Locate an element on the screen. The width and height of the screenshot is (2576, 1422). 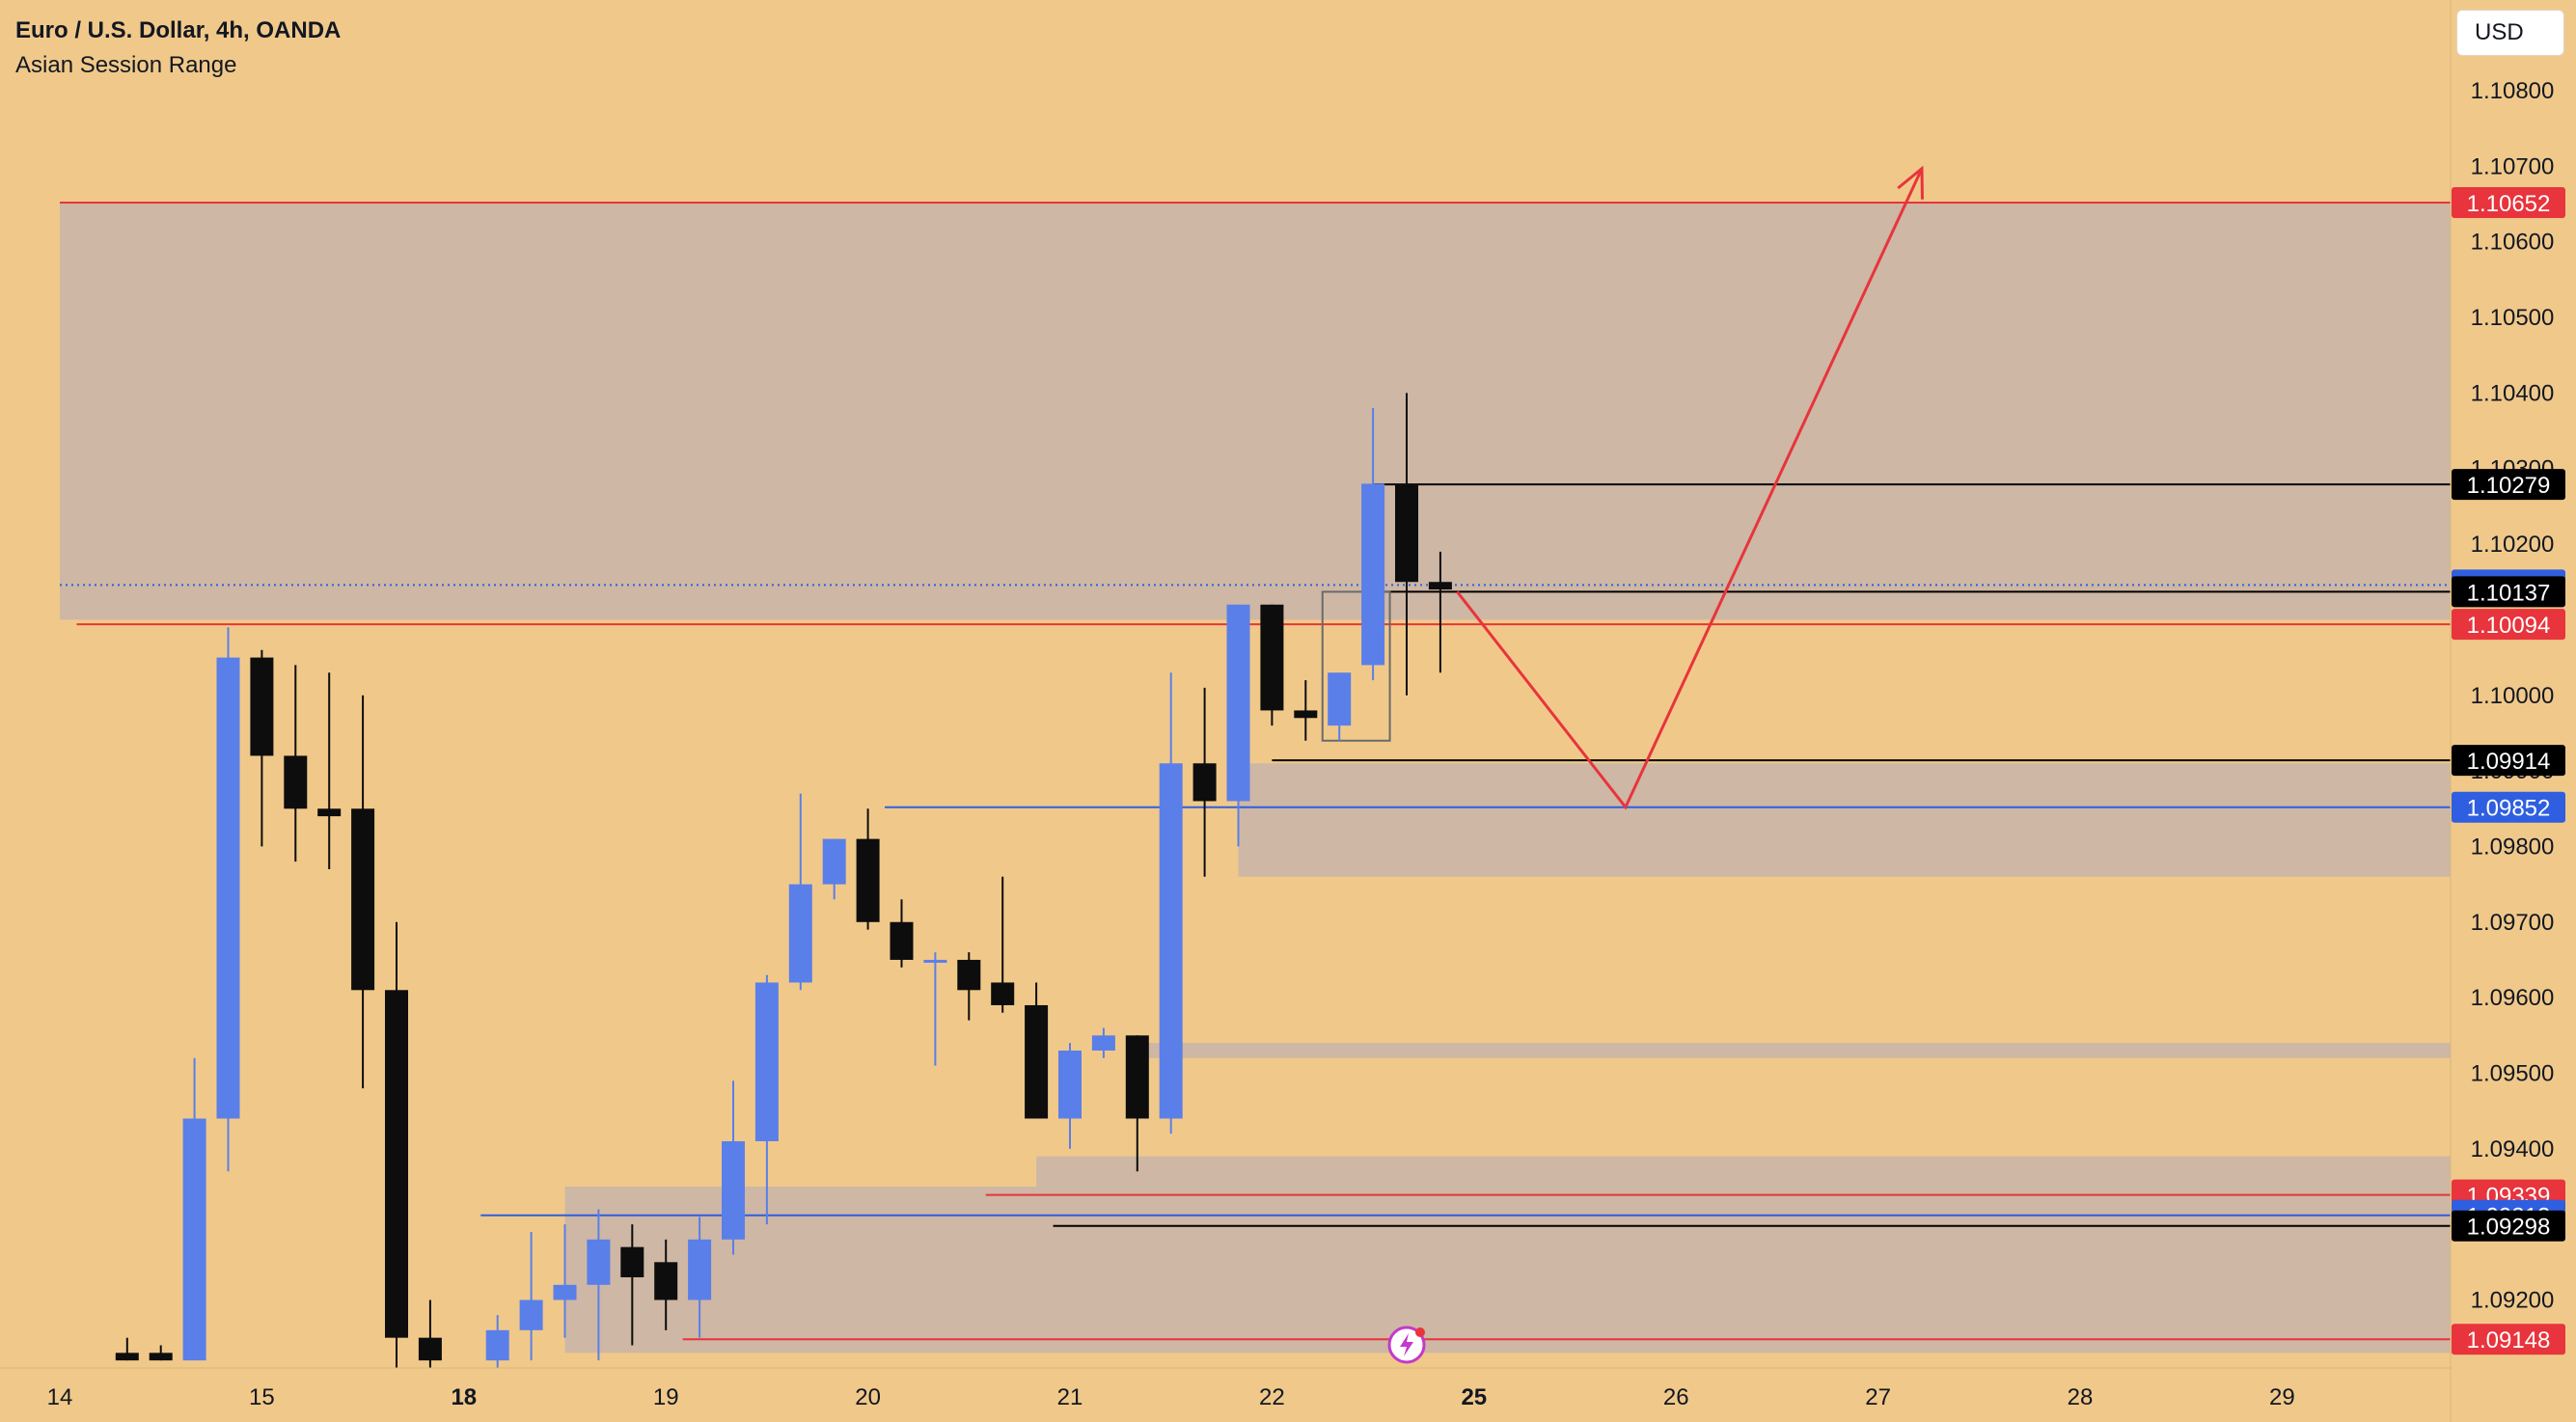
price-tag-1.10094 is located at coordinates (2509, 625).